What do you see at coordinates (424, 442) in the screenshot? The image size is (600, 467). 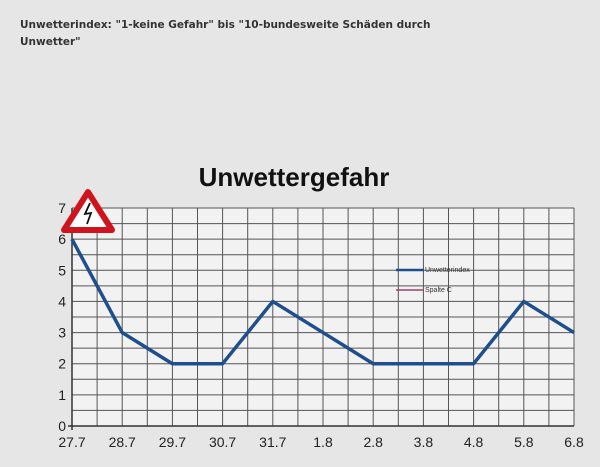 I see `x-tick-label: 3.8` at bounding box center [424, 442].